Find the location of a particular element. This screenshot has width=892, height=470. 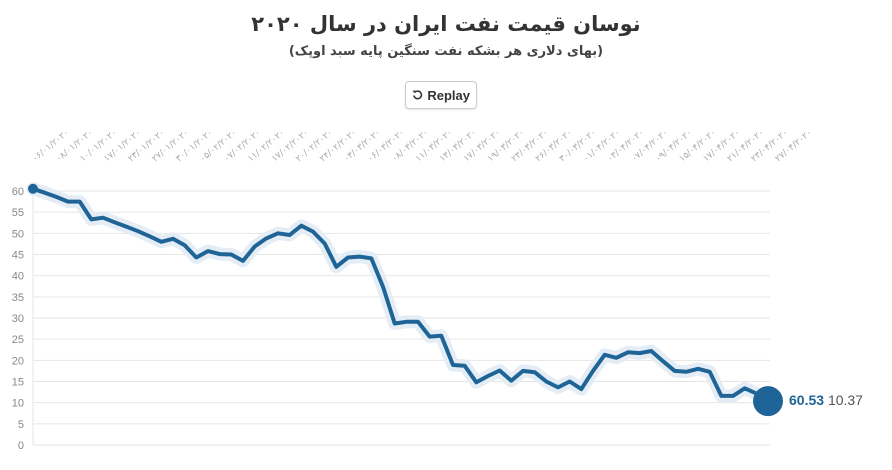

y-tick-label: 20 is located at coordinates (18, 361).